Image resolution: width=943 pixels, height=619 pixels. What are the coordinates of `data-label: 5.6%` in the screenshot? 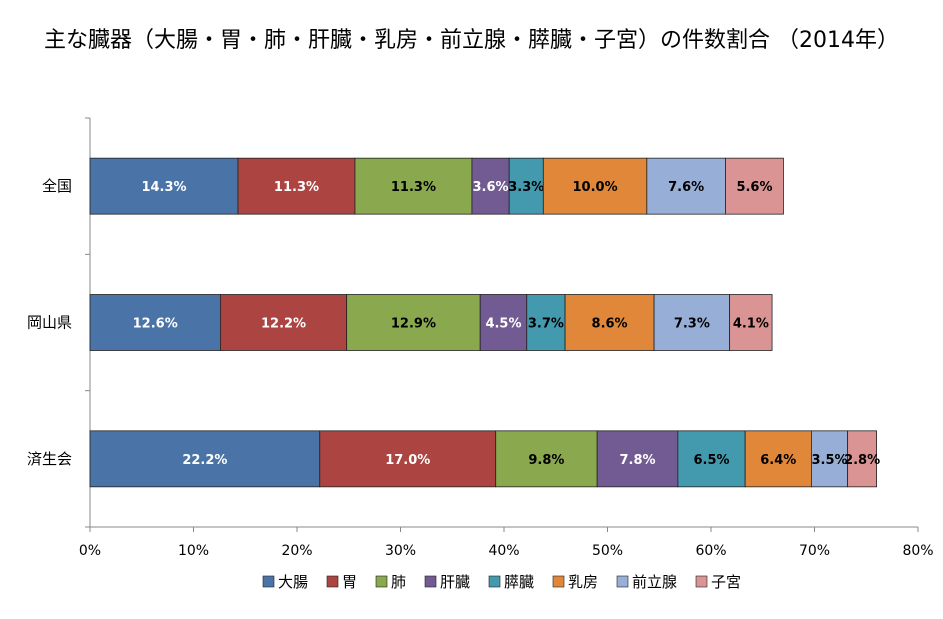 It's located at (754, 187).